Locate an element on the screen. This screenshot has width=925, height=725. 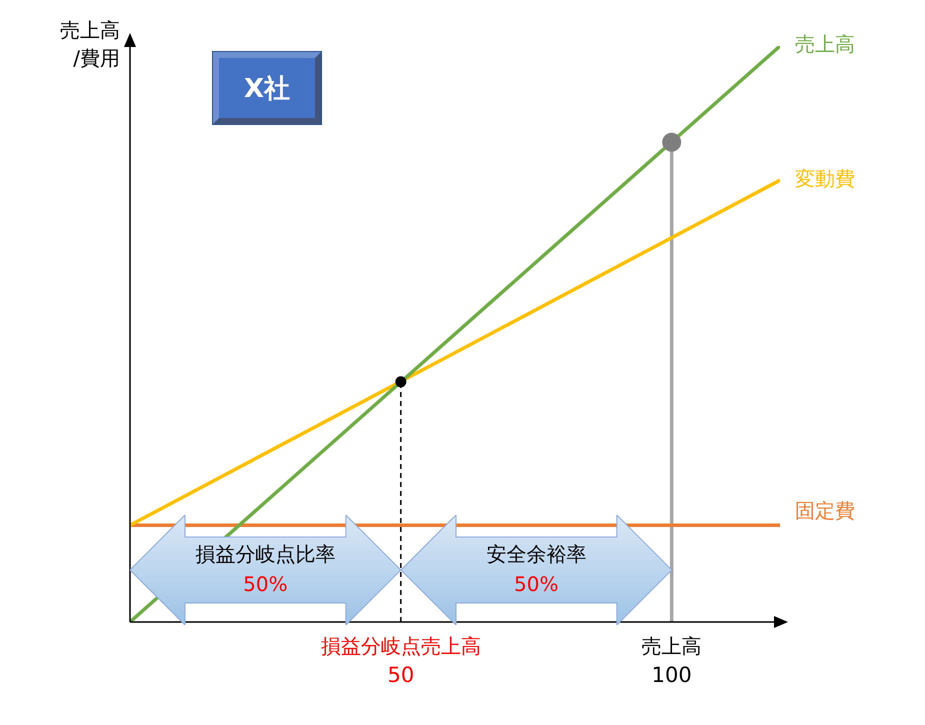
annotation: 損益分岐点比率 is located at coordinates (265, 554).